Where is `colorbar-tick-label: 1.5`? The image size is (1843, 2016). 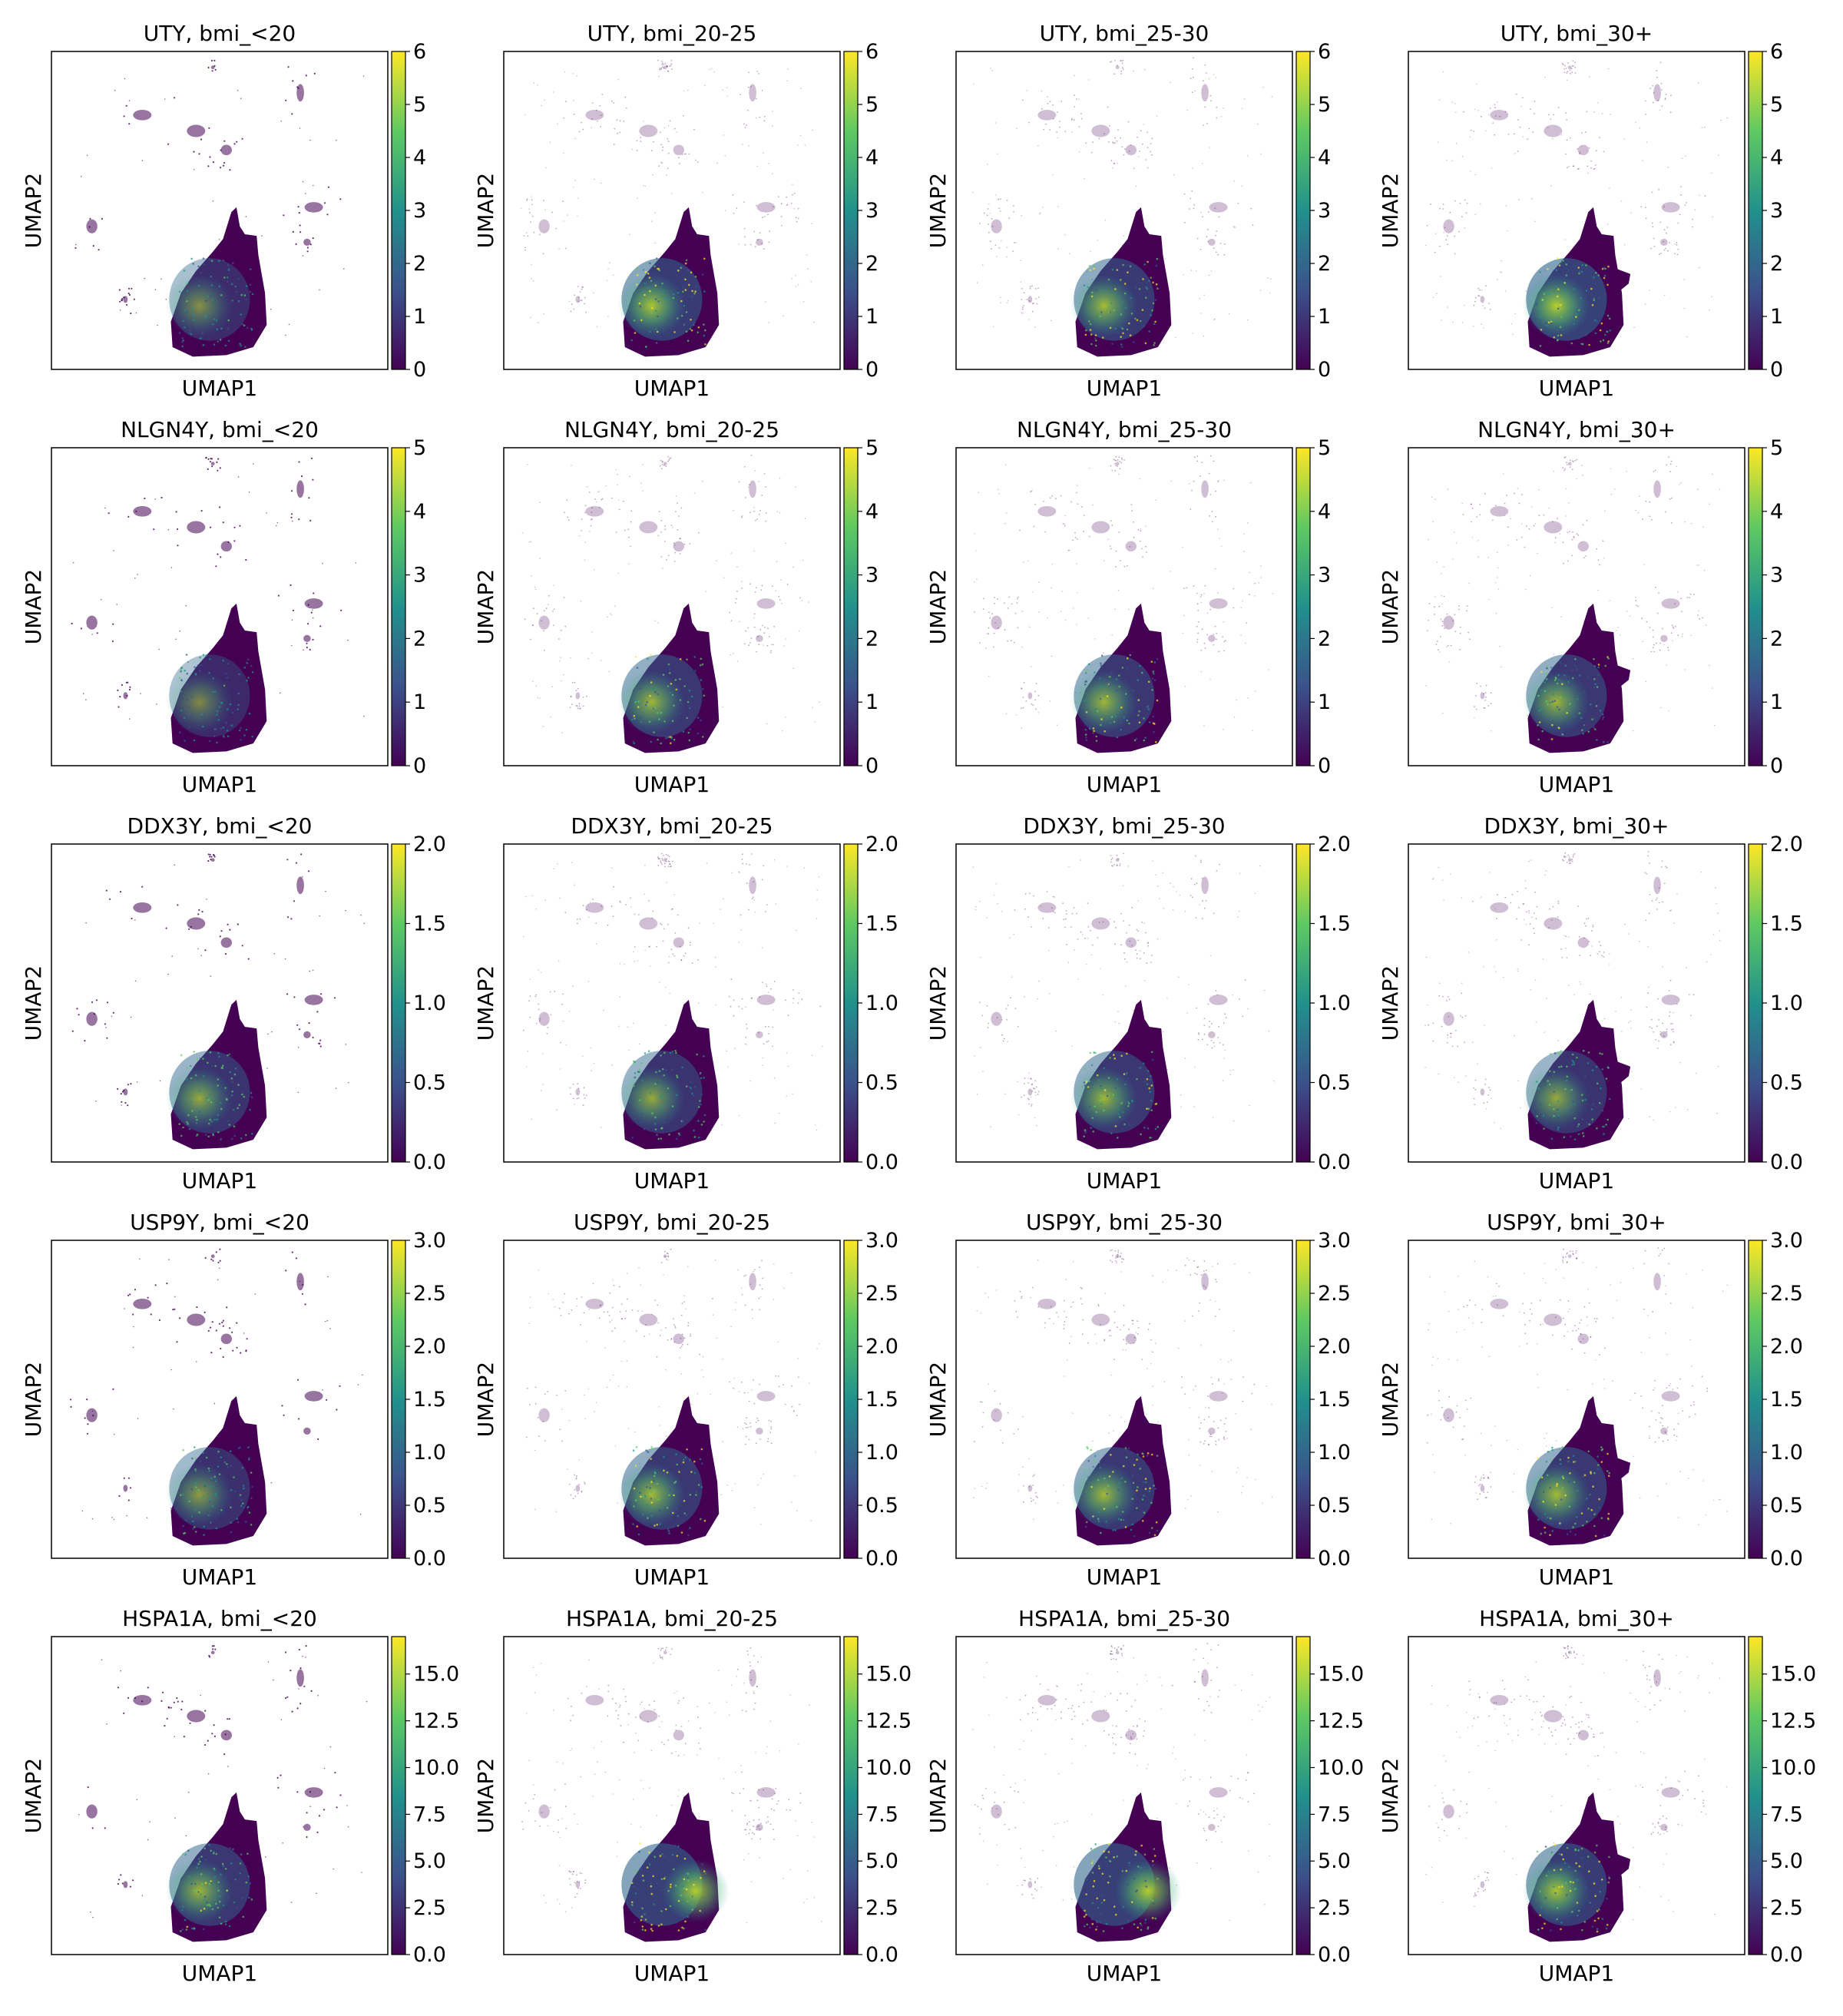 colorbar-tick-label: 1.5 is located at coordinates (881, 924).